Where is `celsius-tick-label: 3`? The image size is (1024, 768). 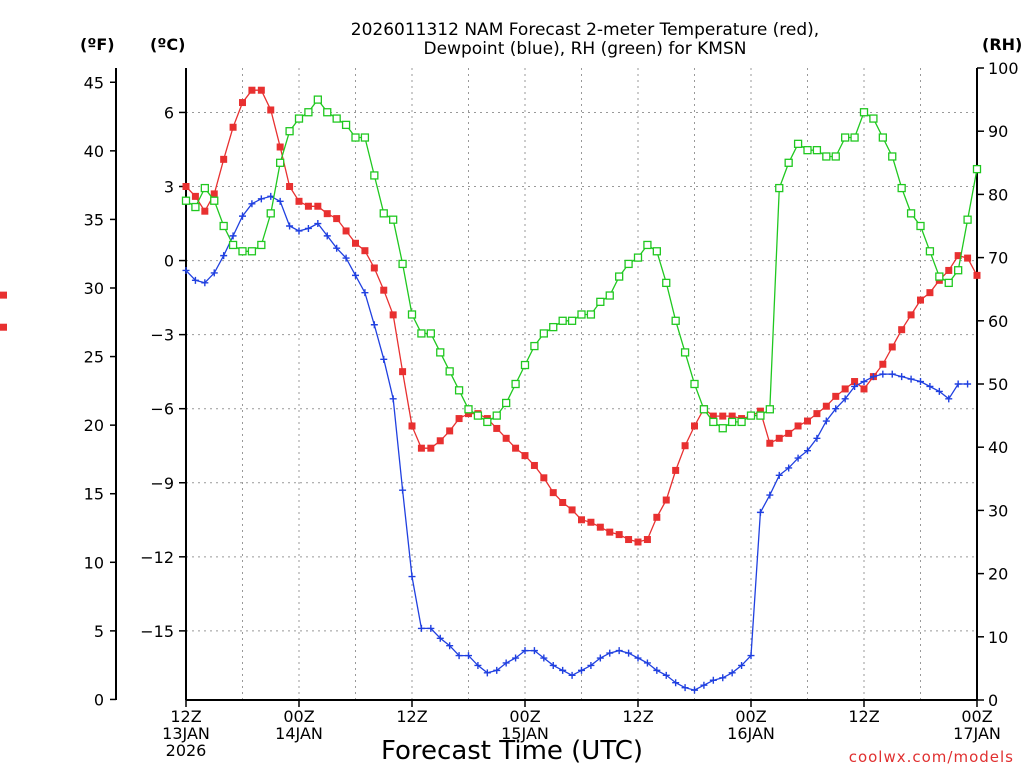 celsius-tick-label: 3 is located at coordinates (169, 187).